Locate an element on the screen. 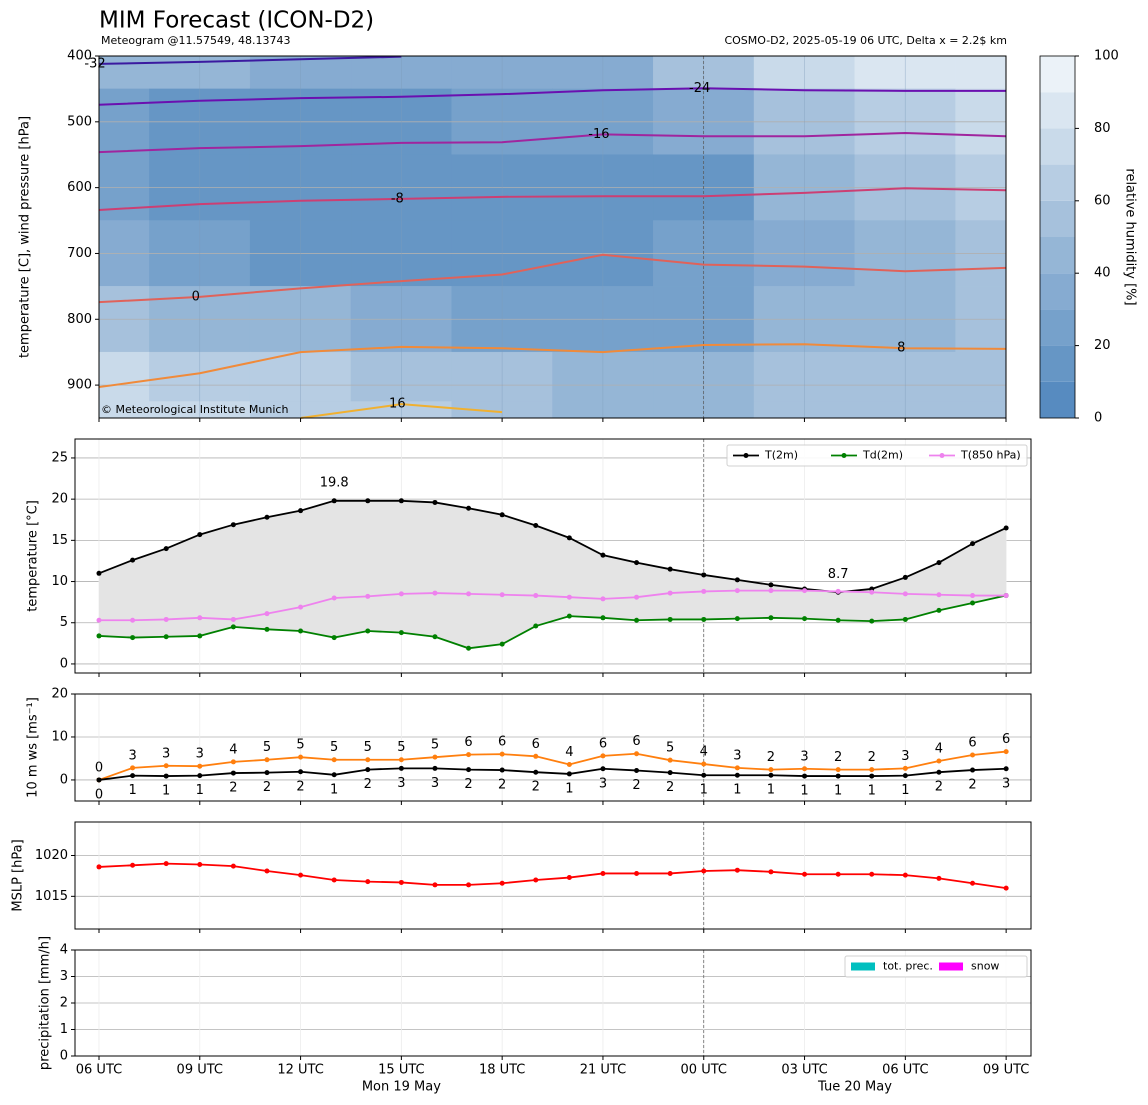 The height and width of the screenshot is (1105, 1148). x-tick-label: 18 UTC is located at coordinates (502, 1070).